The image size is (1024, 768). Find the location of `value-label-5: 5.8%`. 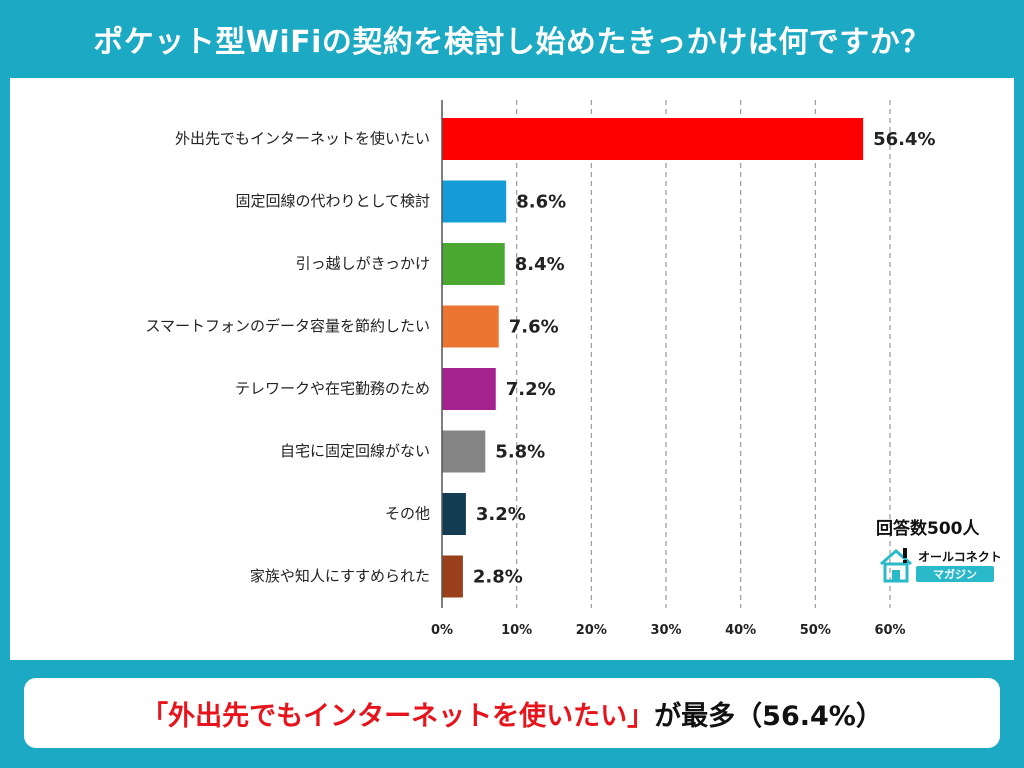

value-label-5: 5.8% is located at coordinates (520, 452).